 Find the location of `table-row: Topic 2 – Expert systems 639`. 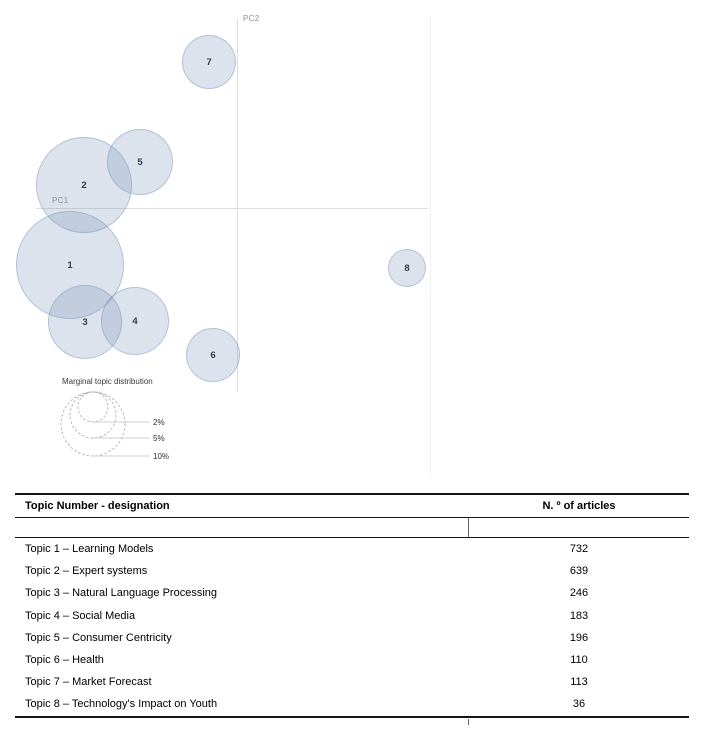

table-row: Topic 2 – Expert systems 639 is located at coordinates (352, 571).